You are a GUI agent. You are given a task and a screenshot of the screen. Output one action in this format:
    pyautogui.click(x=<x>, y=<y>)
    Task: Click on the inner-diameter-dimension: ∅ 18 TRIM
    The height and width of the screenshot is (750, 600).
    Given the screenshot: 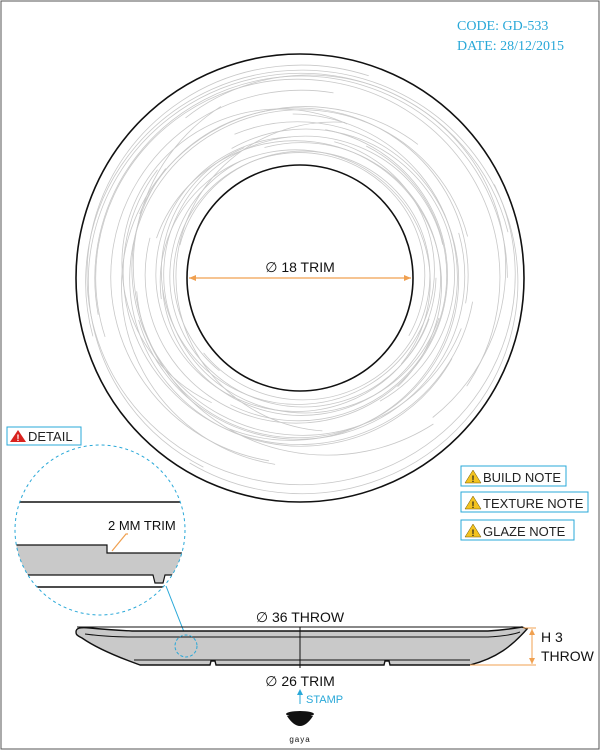 What is the action you would take?
    pyautogui.click(x=300, y=270)
    